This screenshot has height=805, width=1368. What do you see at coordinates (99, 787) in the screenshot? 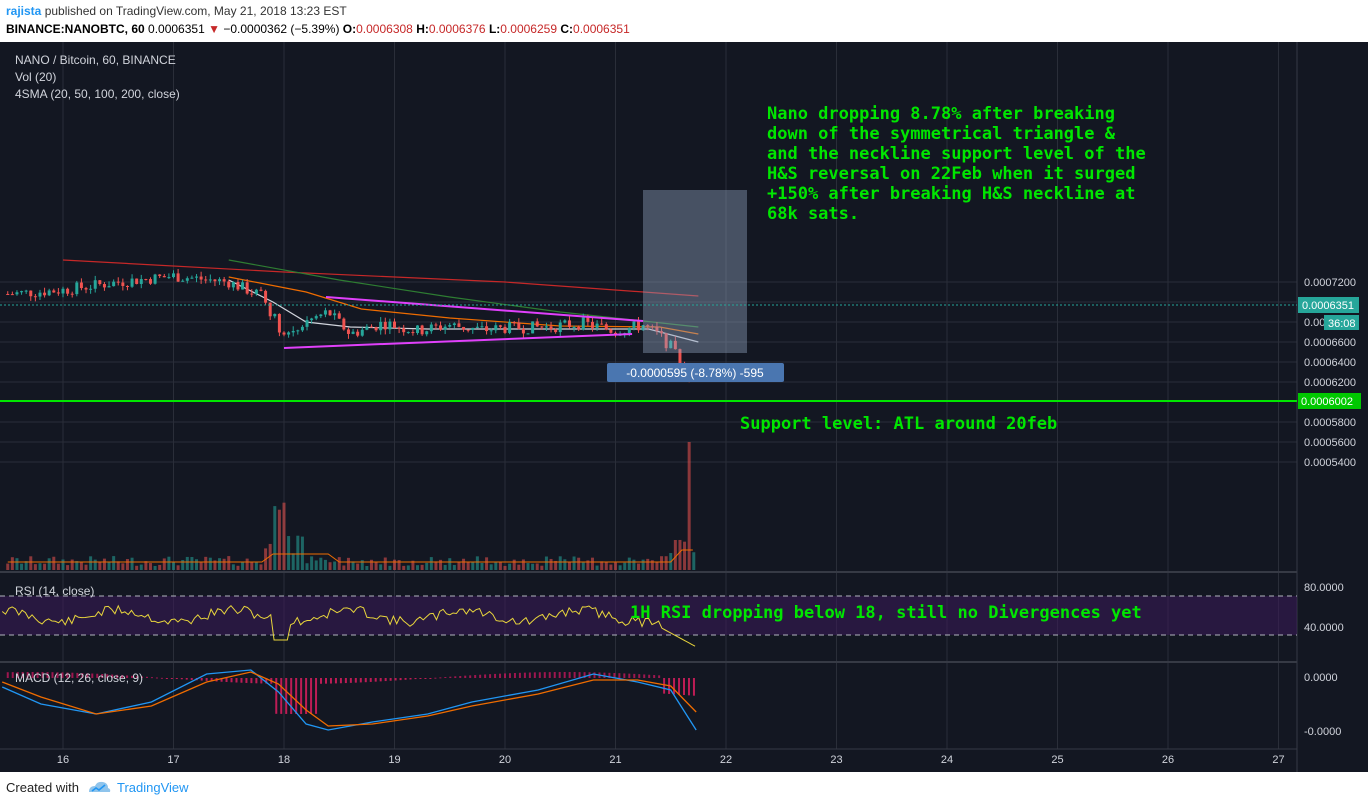
I see `tradingview-logo-icon` at bounding box center [99, 787].